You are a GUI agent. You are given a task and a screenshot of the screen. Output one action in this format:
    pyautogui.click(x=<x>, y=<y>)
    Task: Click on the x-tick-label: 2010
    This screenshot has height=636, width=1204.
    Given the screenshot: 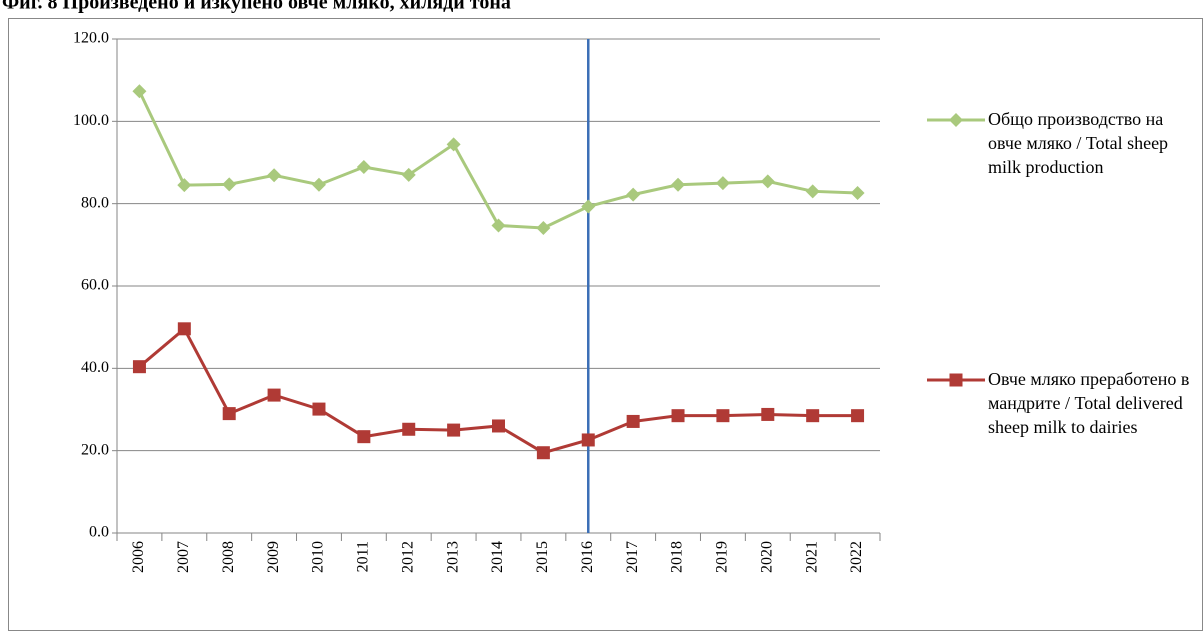 What is the action you would take?
    pyautogui.click(x=318, y=557)
    